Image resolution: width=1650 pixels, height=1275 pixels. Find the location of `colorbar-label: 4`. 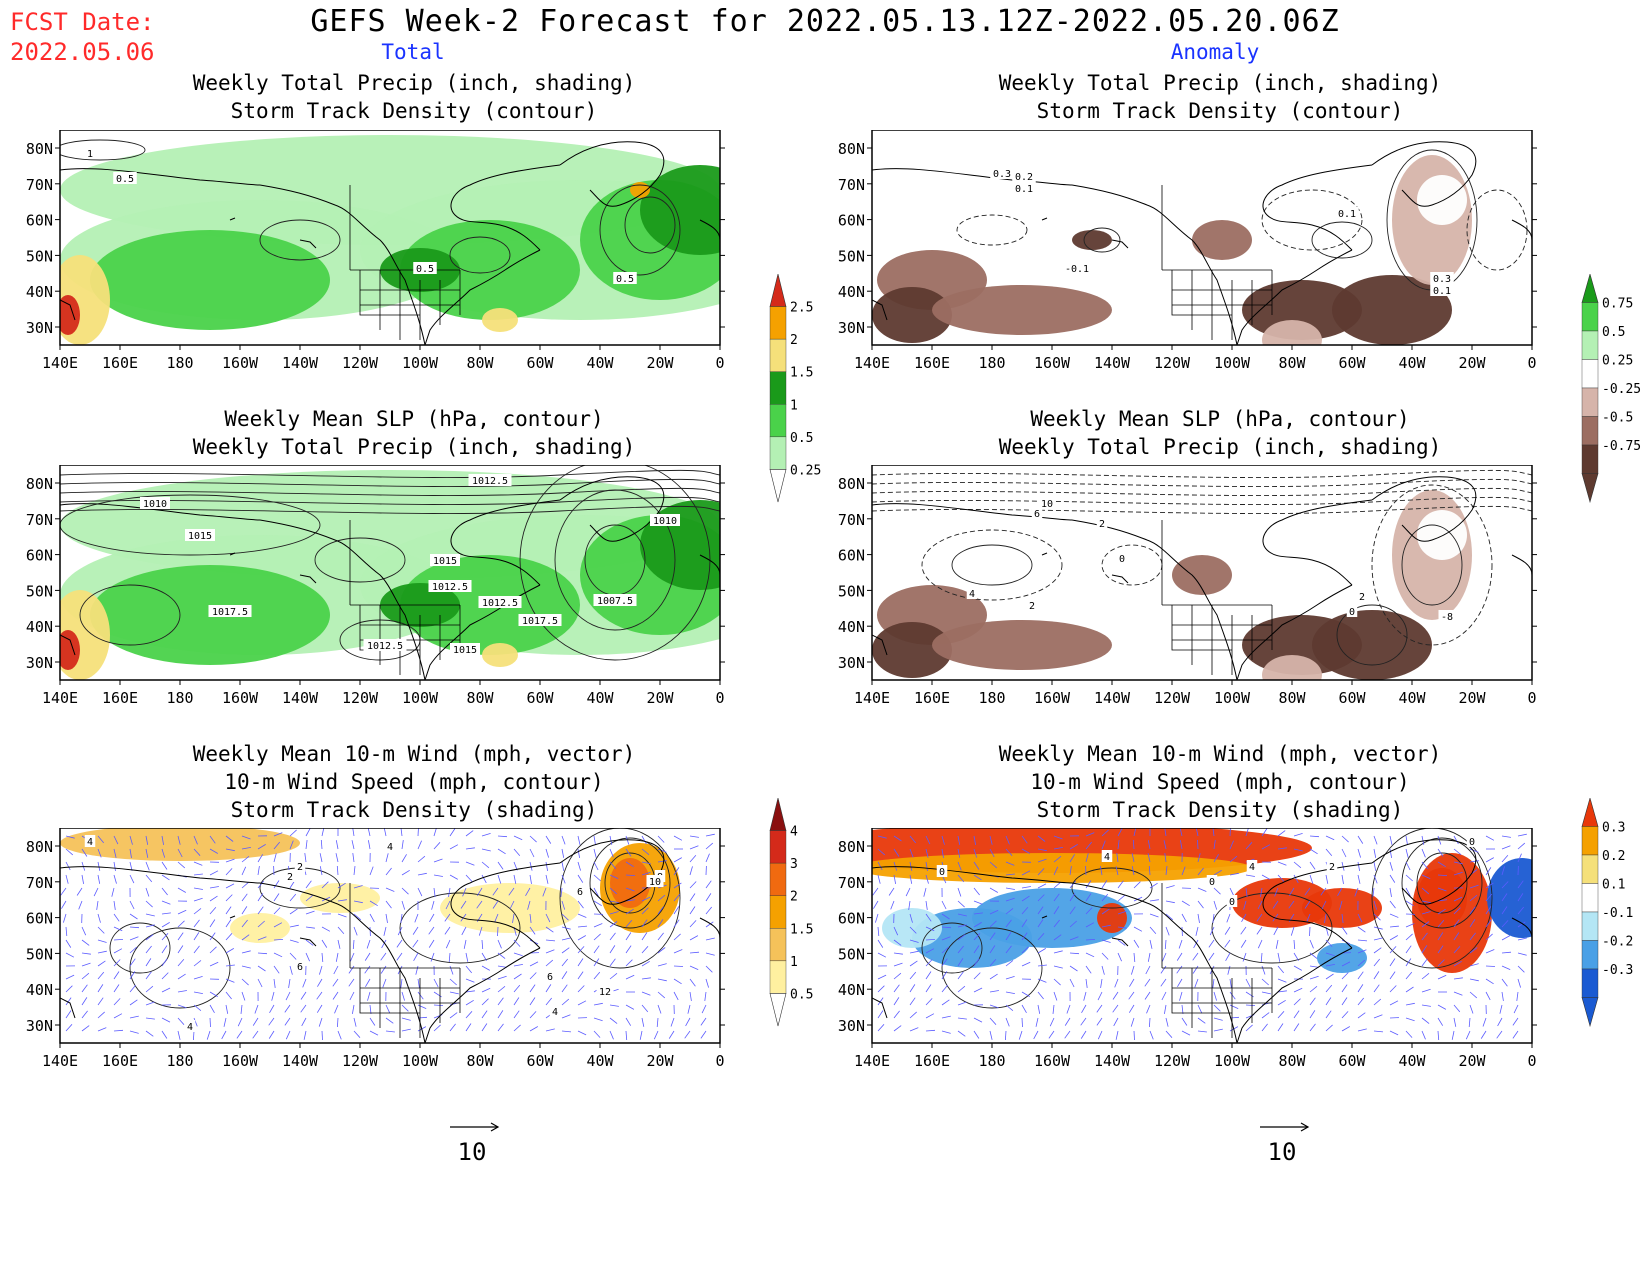

colorbar-label: 4 is located at coordinates (794, 832).